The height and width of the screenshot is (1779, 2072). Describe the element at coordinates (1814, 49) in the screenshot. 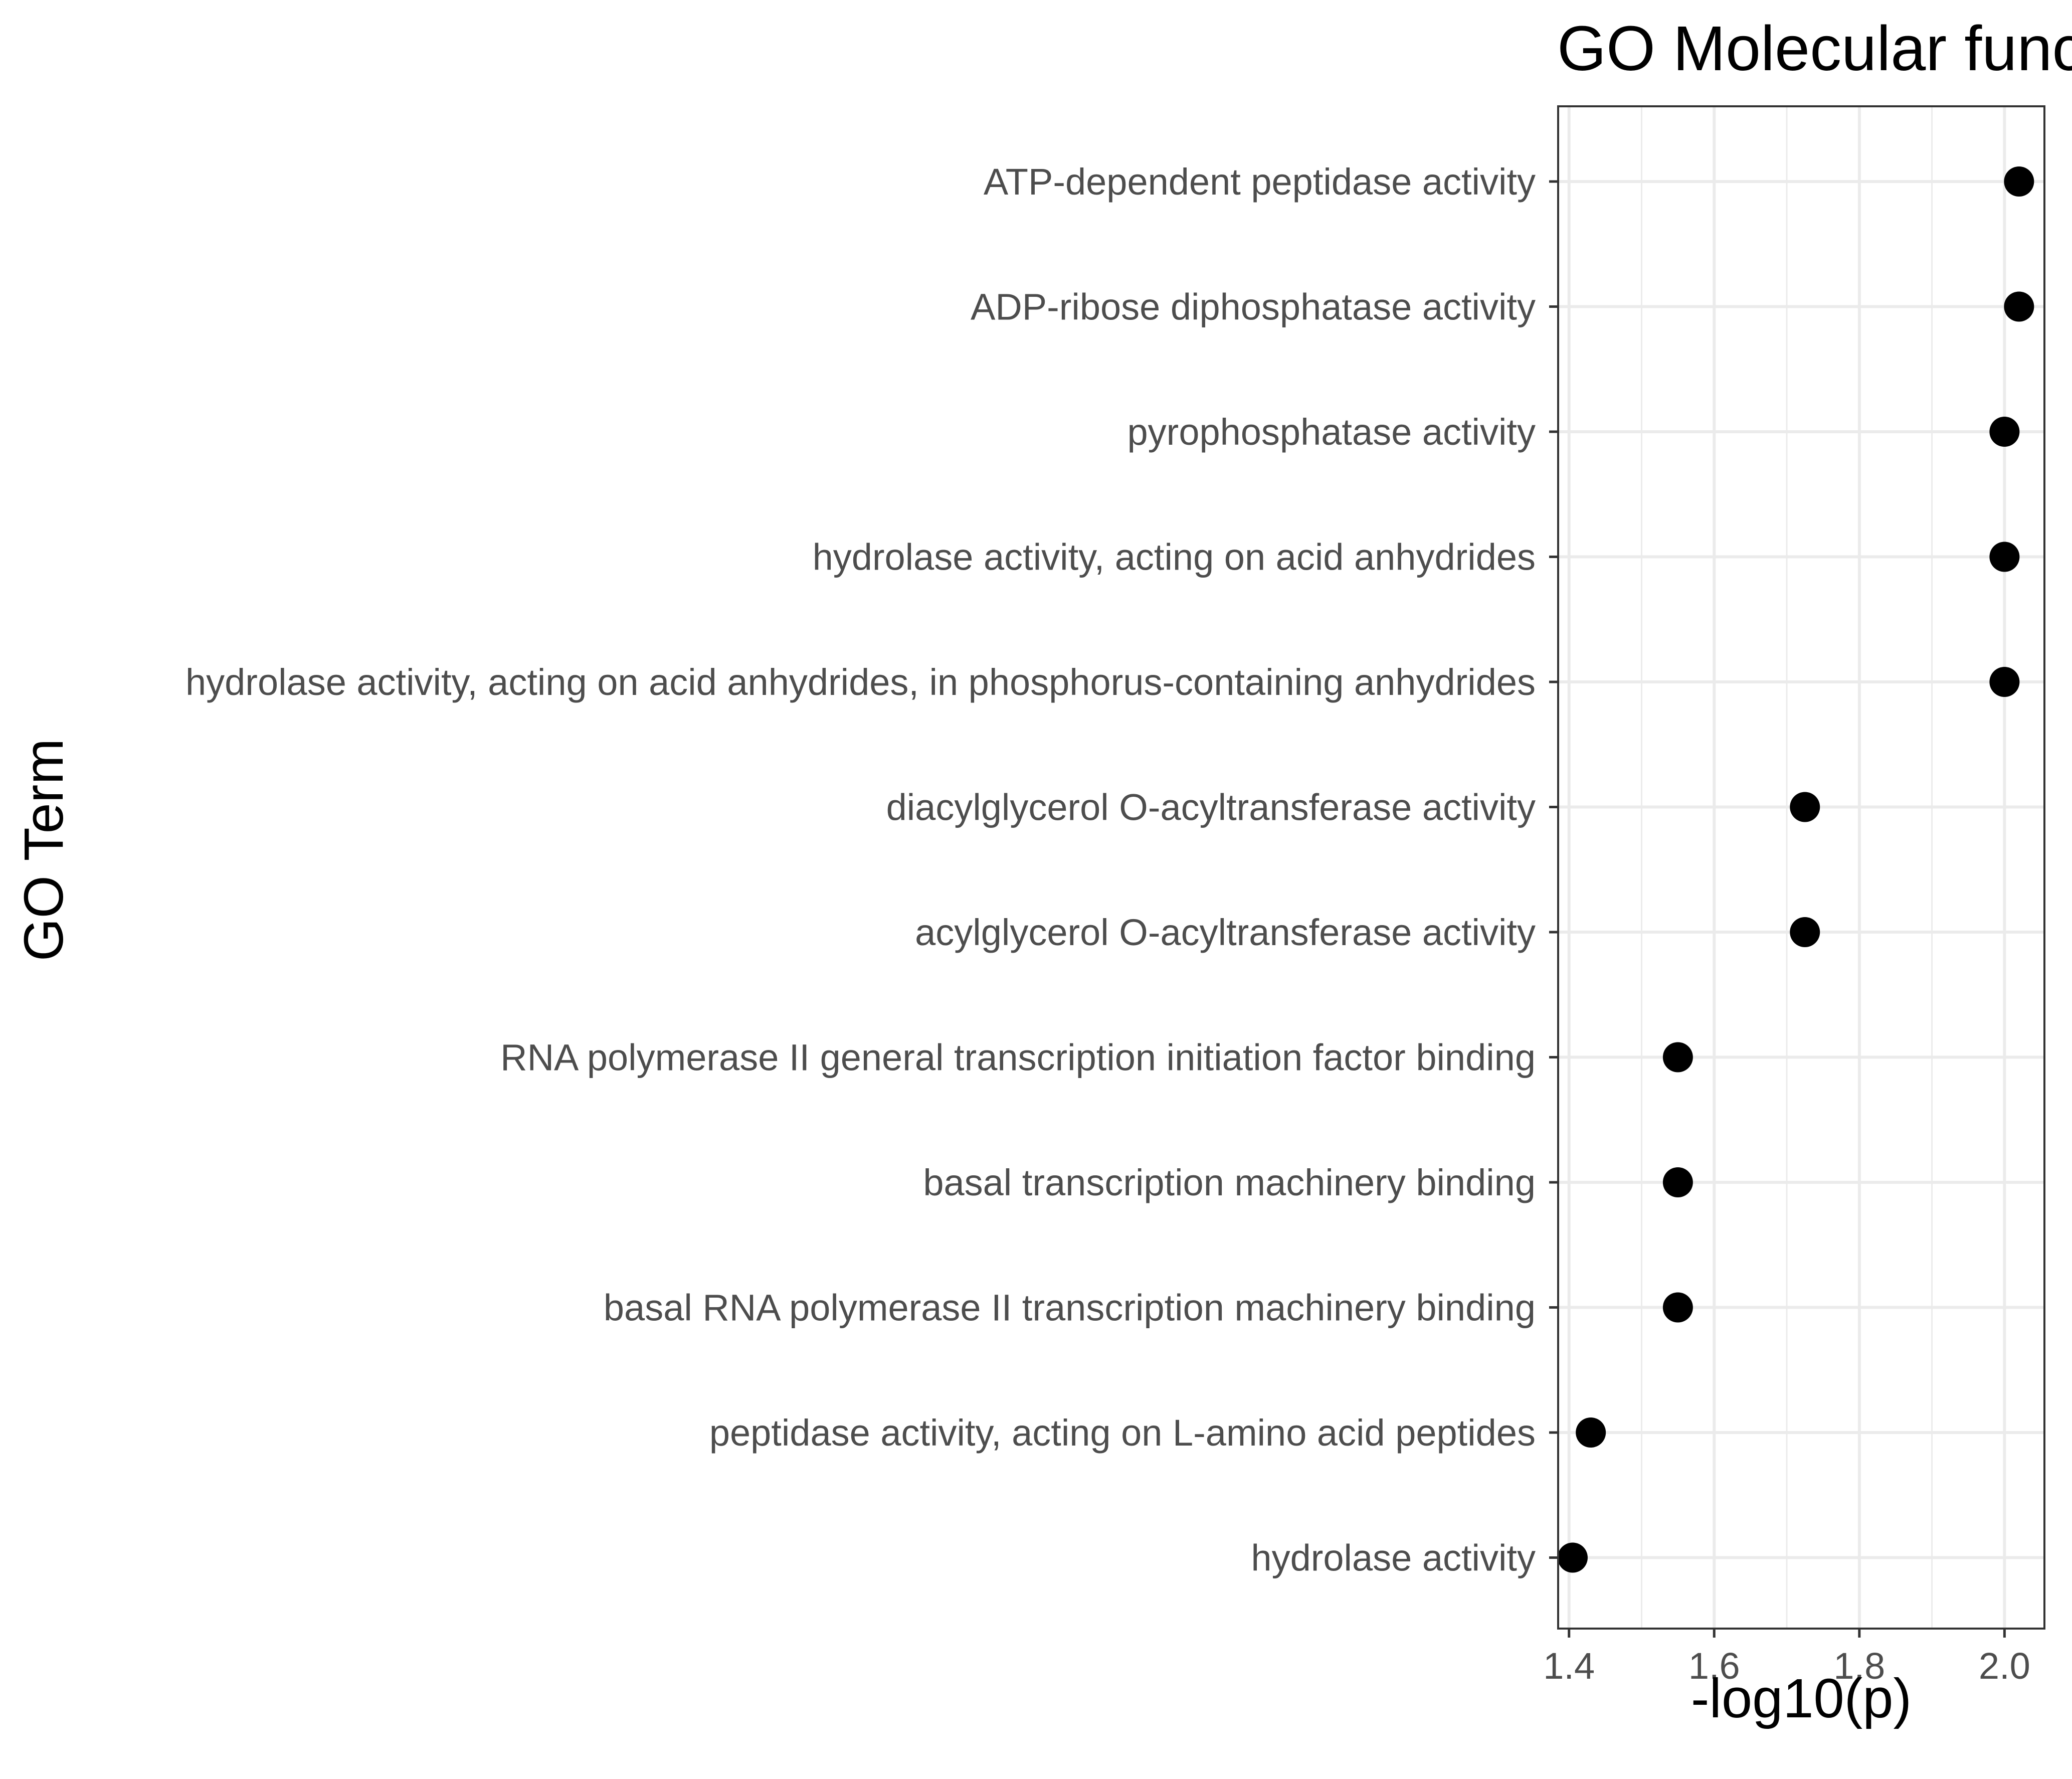

I see `chart-title: GO Molecular funct` at that location.